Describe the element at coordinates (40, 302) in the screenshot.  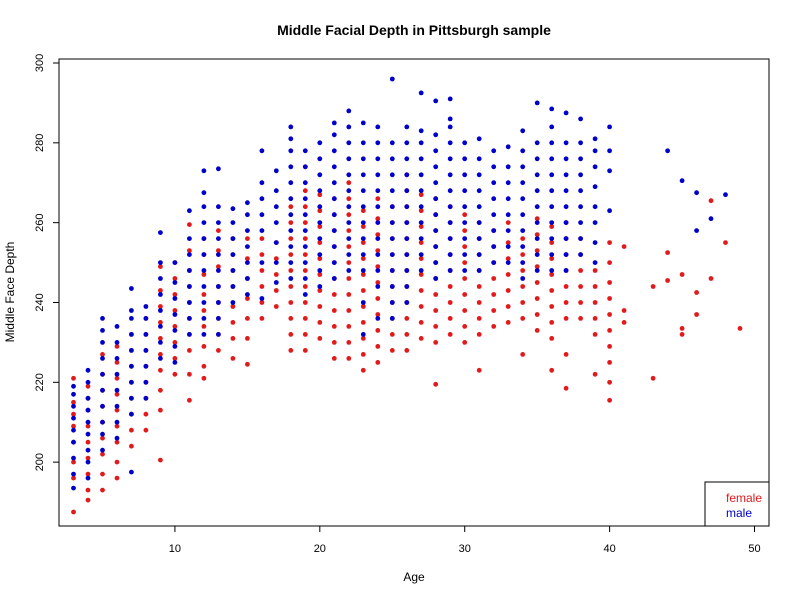
I see `y-tick-label: 240` at that location.